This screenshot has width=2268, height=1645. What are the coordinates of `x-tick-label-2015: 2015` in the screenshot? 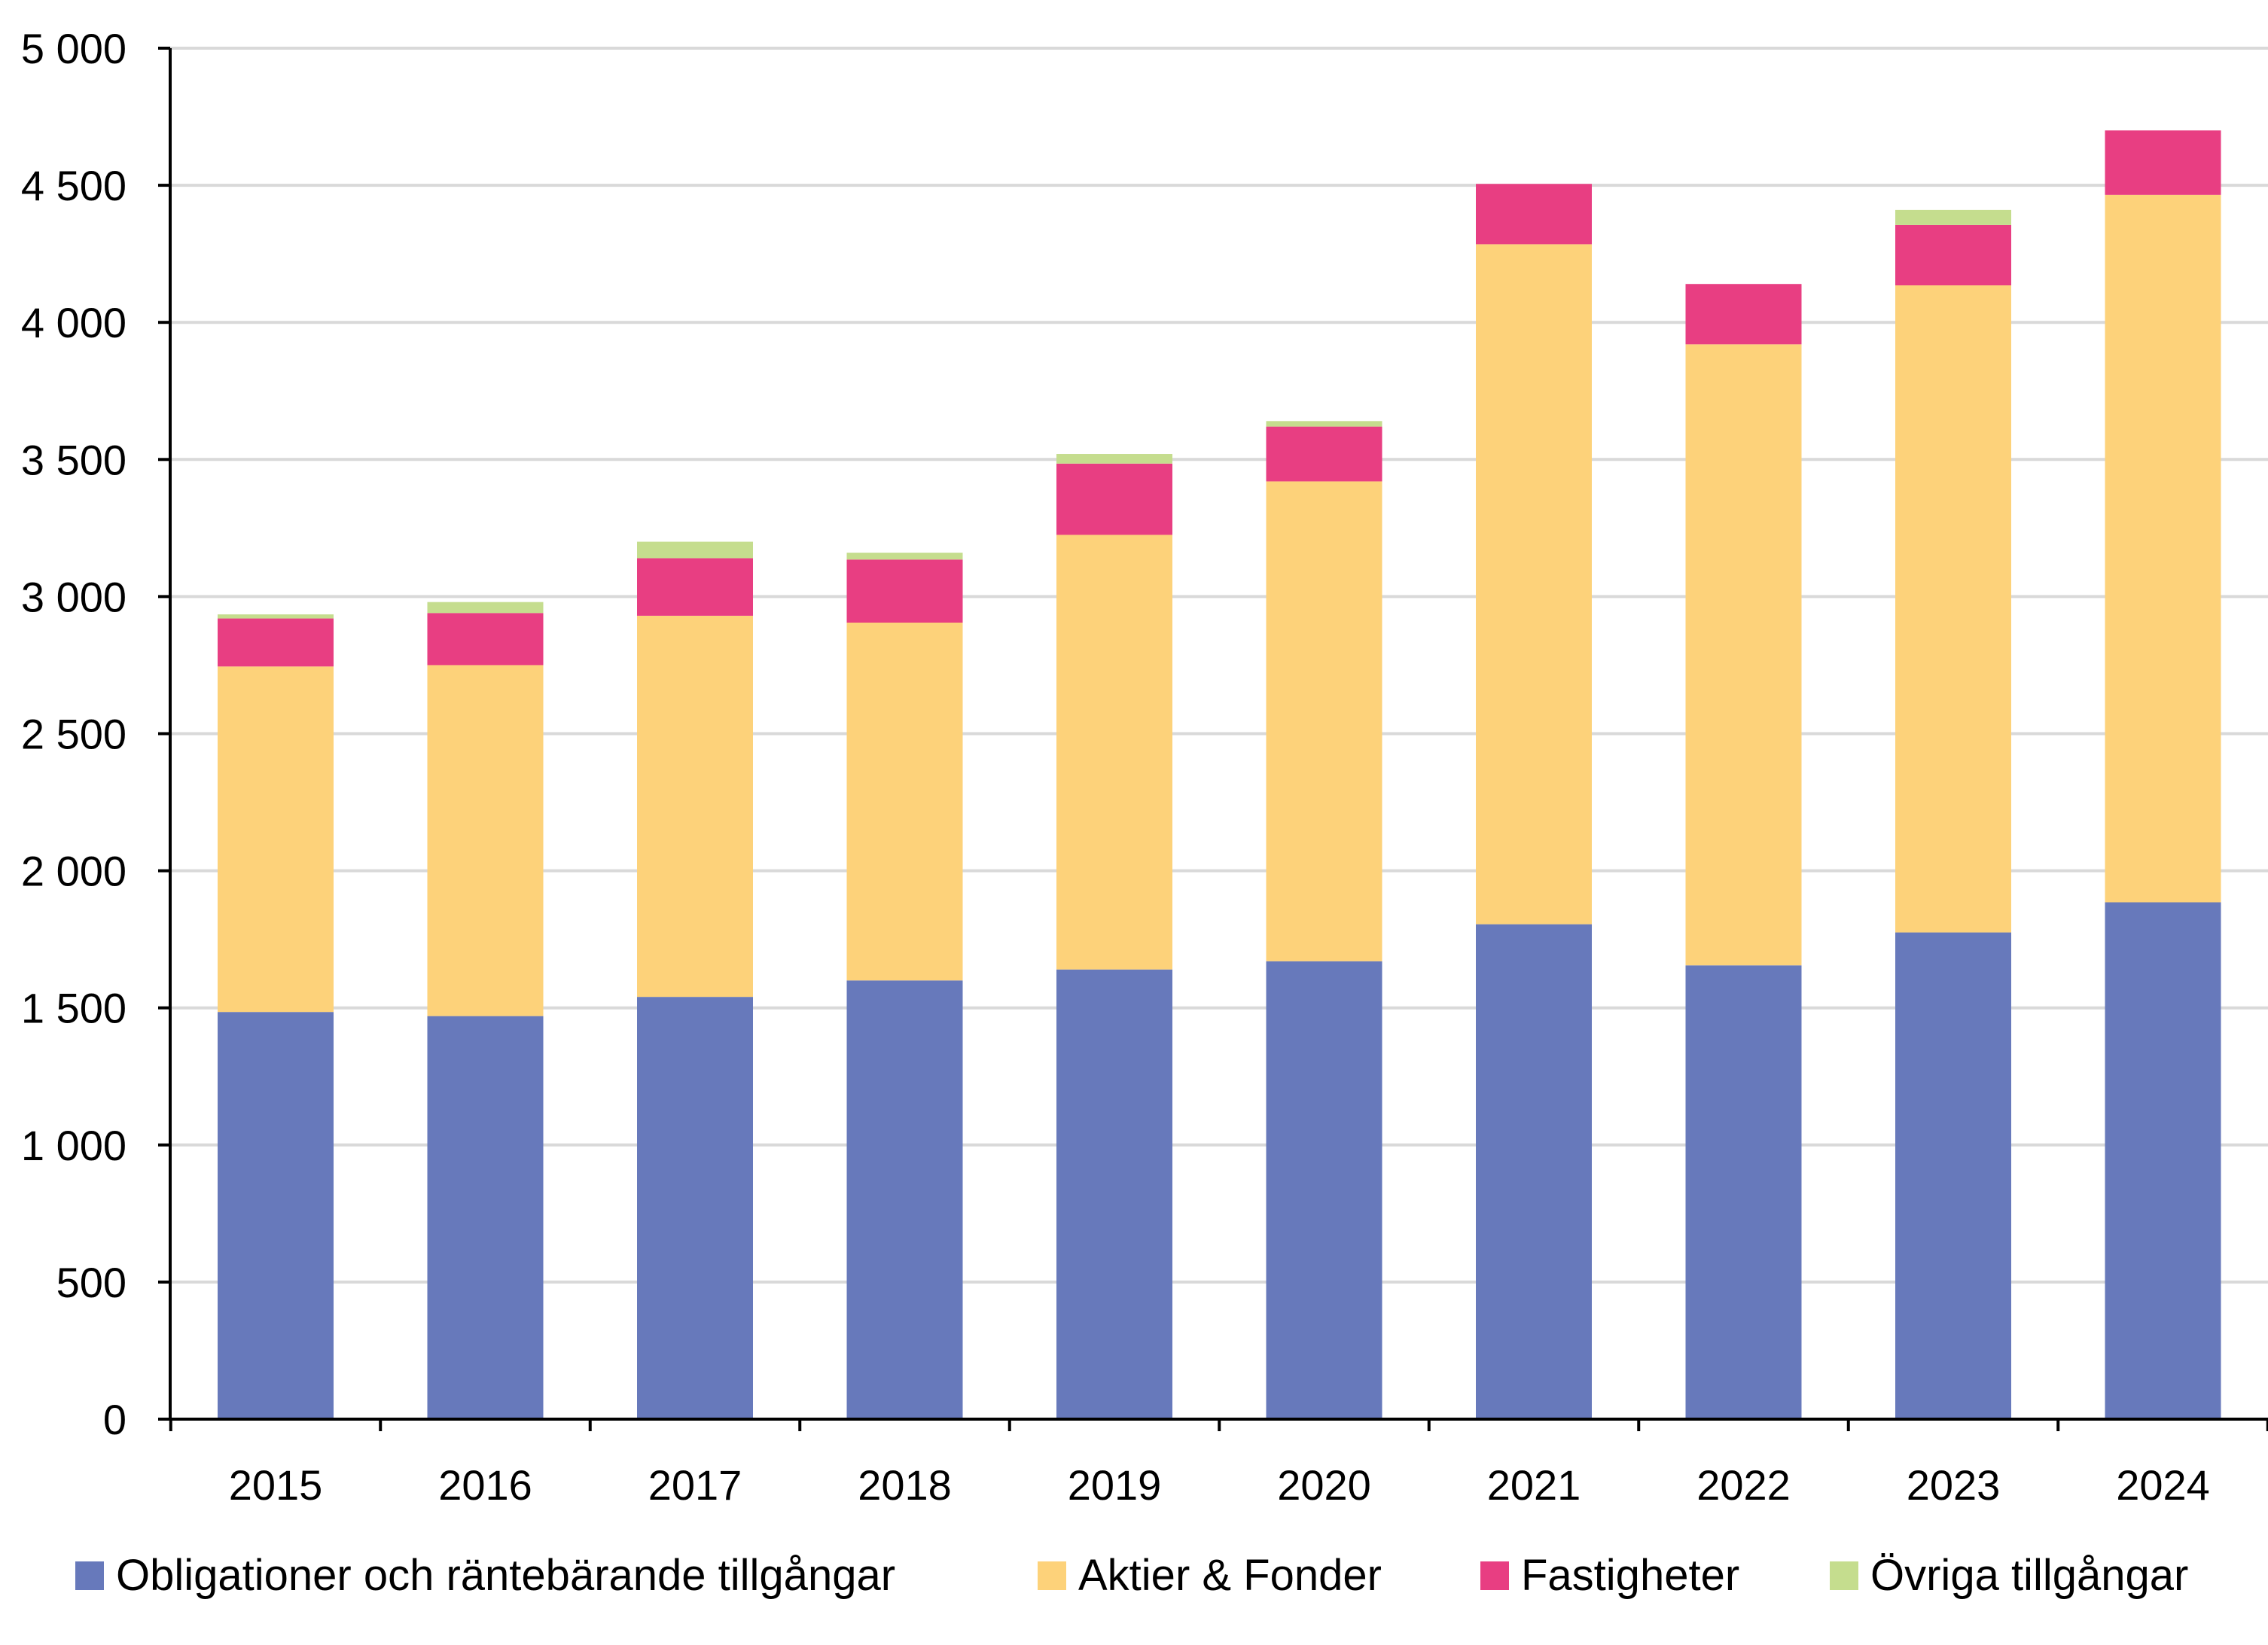 It's located at (276, 1485).